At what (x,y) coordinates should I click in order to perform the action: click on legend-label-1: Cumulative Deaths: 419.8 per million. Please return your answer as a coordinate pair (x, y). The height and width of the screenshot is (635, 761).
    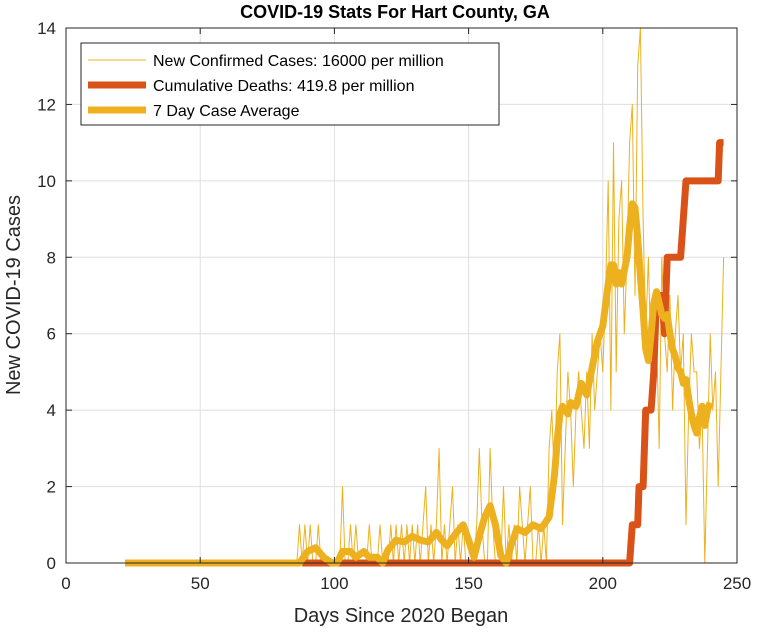
    Looking at the image, I should click on (283, 86).